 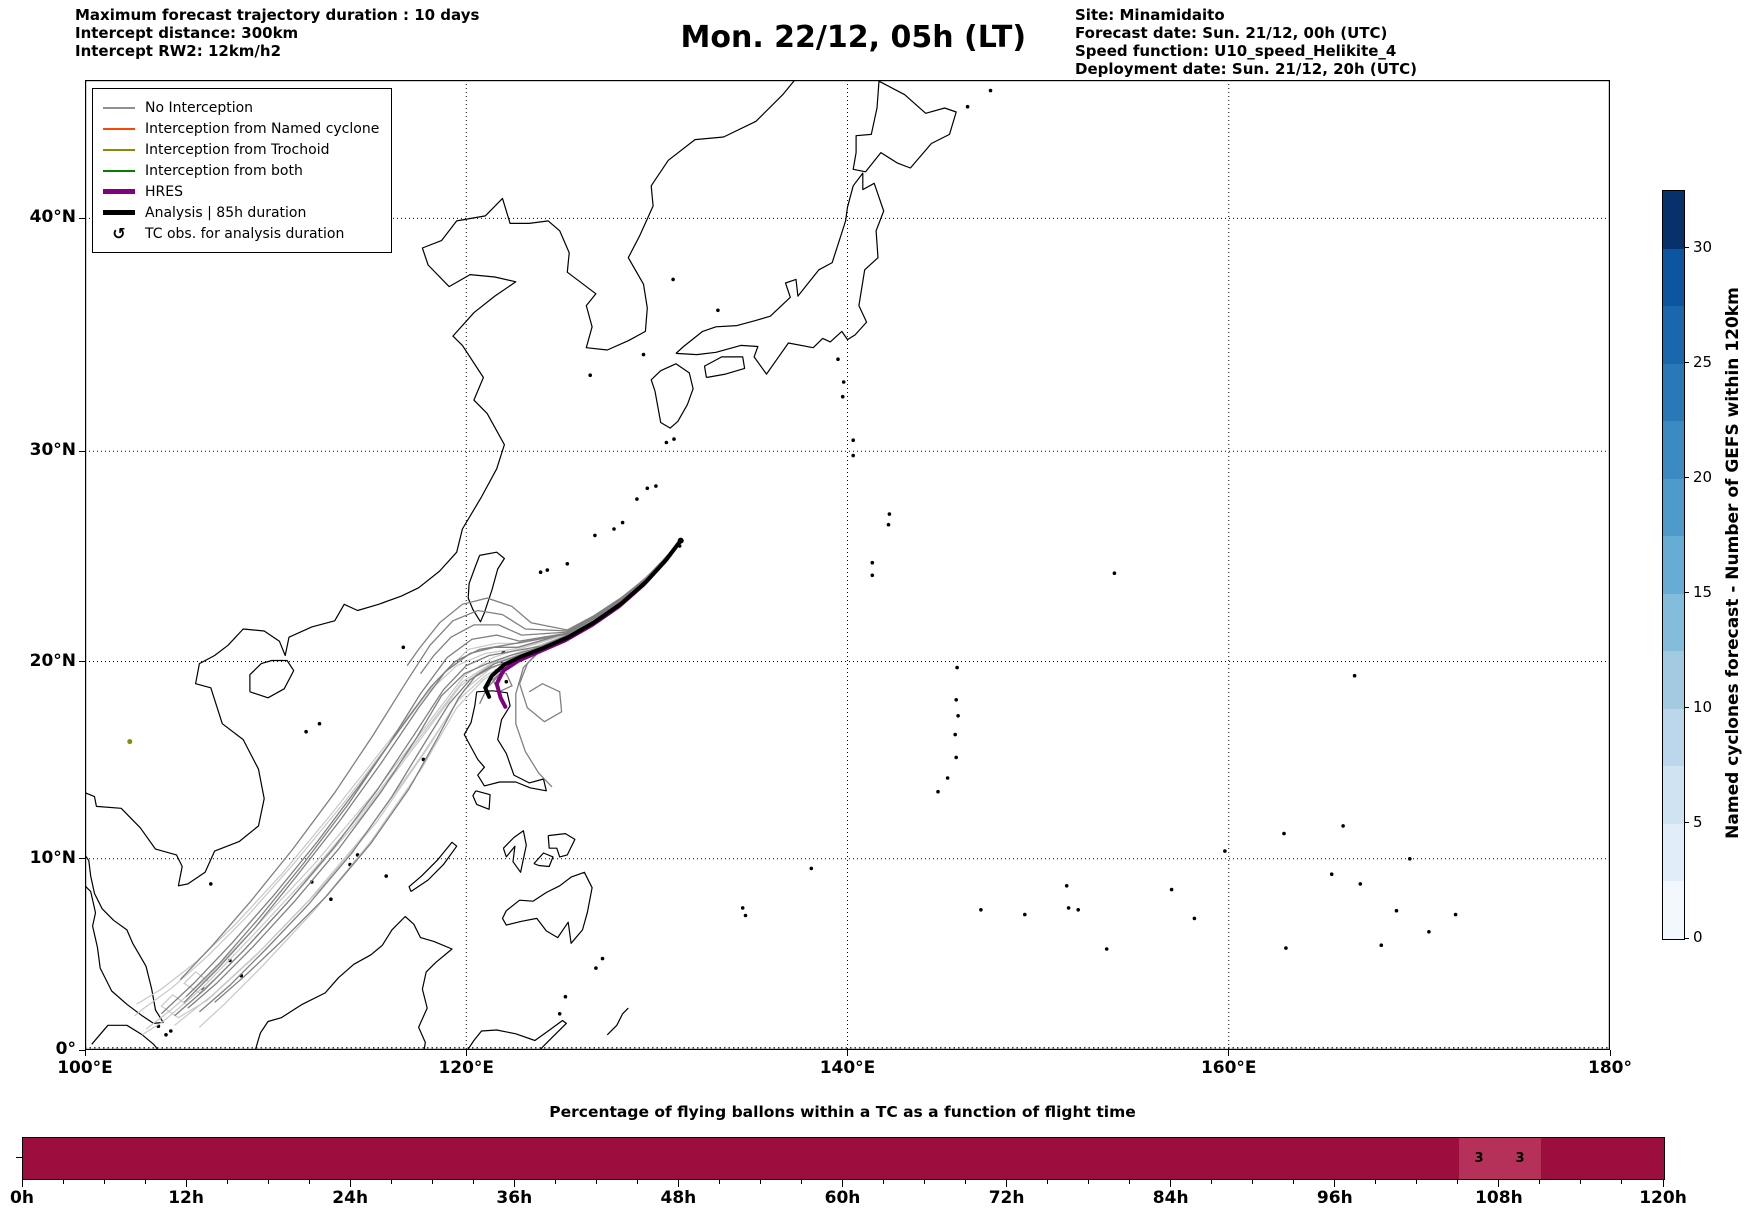 I want to click on legend-item: ↺ TC obs. for analysis duration, so click(x=241, y=233).